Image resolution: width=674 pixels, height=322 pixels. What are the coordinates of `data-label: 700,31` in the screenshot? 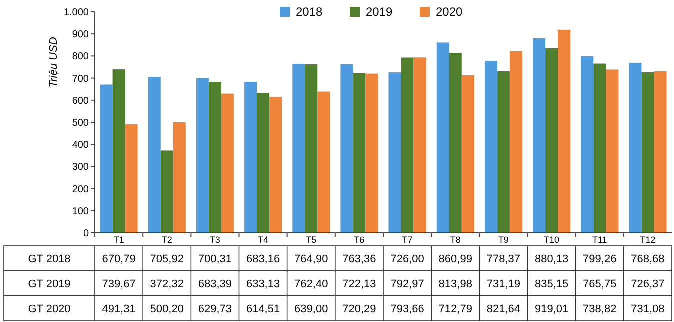 It's located at (215, 259).